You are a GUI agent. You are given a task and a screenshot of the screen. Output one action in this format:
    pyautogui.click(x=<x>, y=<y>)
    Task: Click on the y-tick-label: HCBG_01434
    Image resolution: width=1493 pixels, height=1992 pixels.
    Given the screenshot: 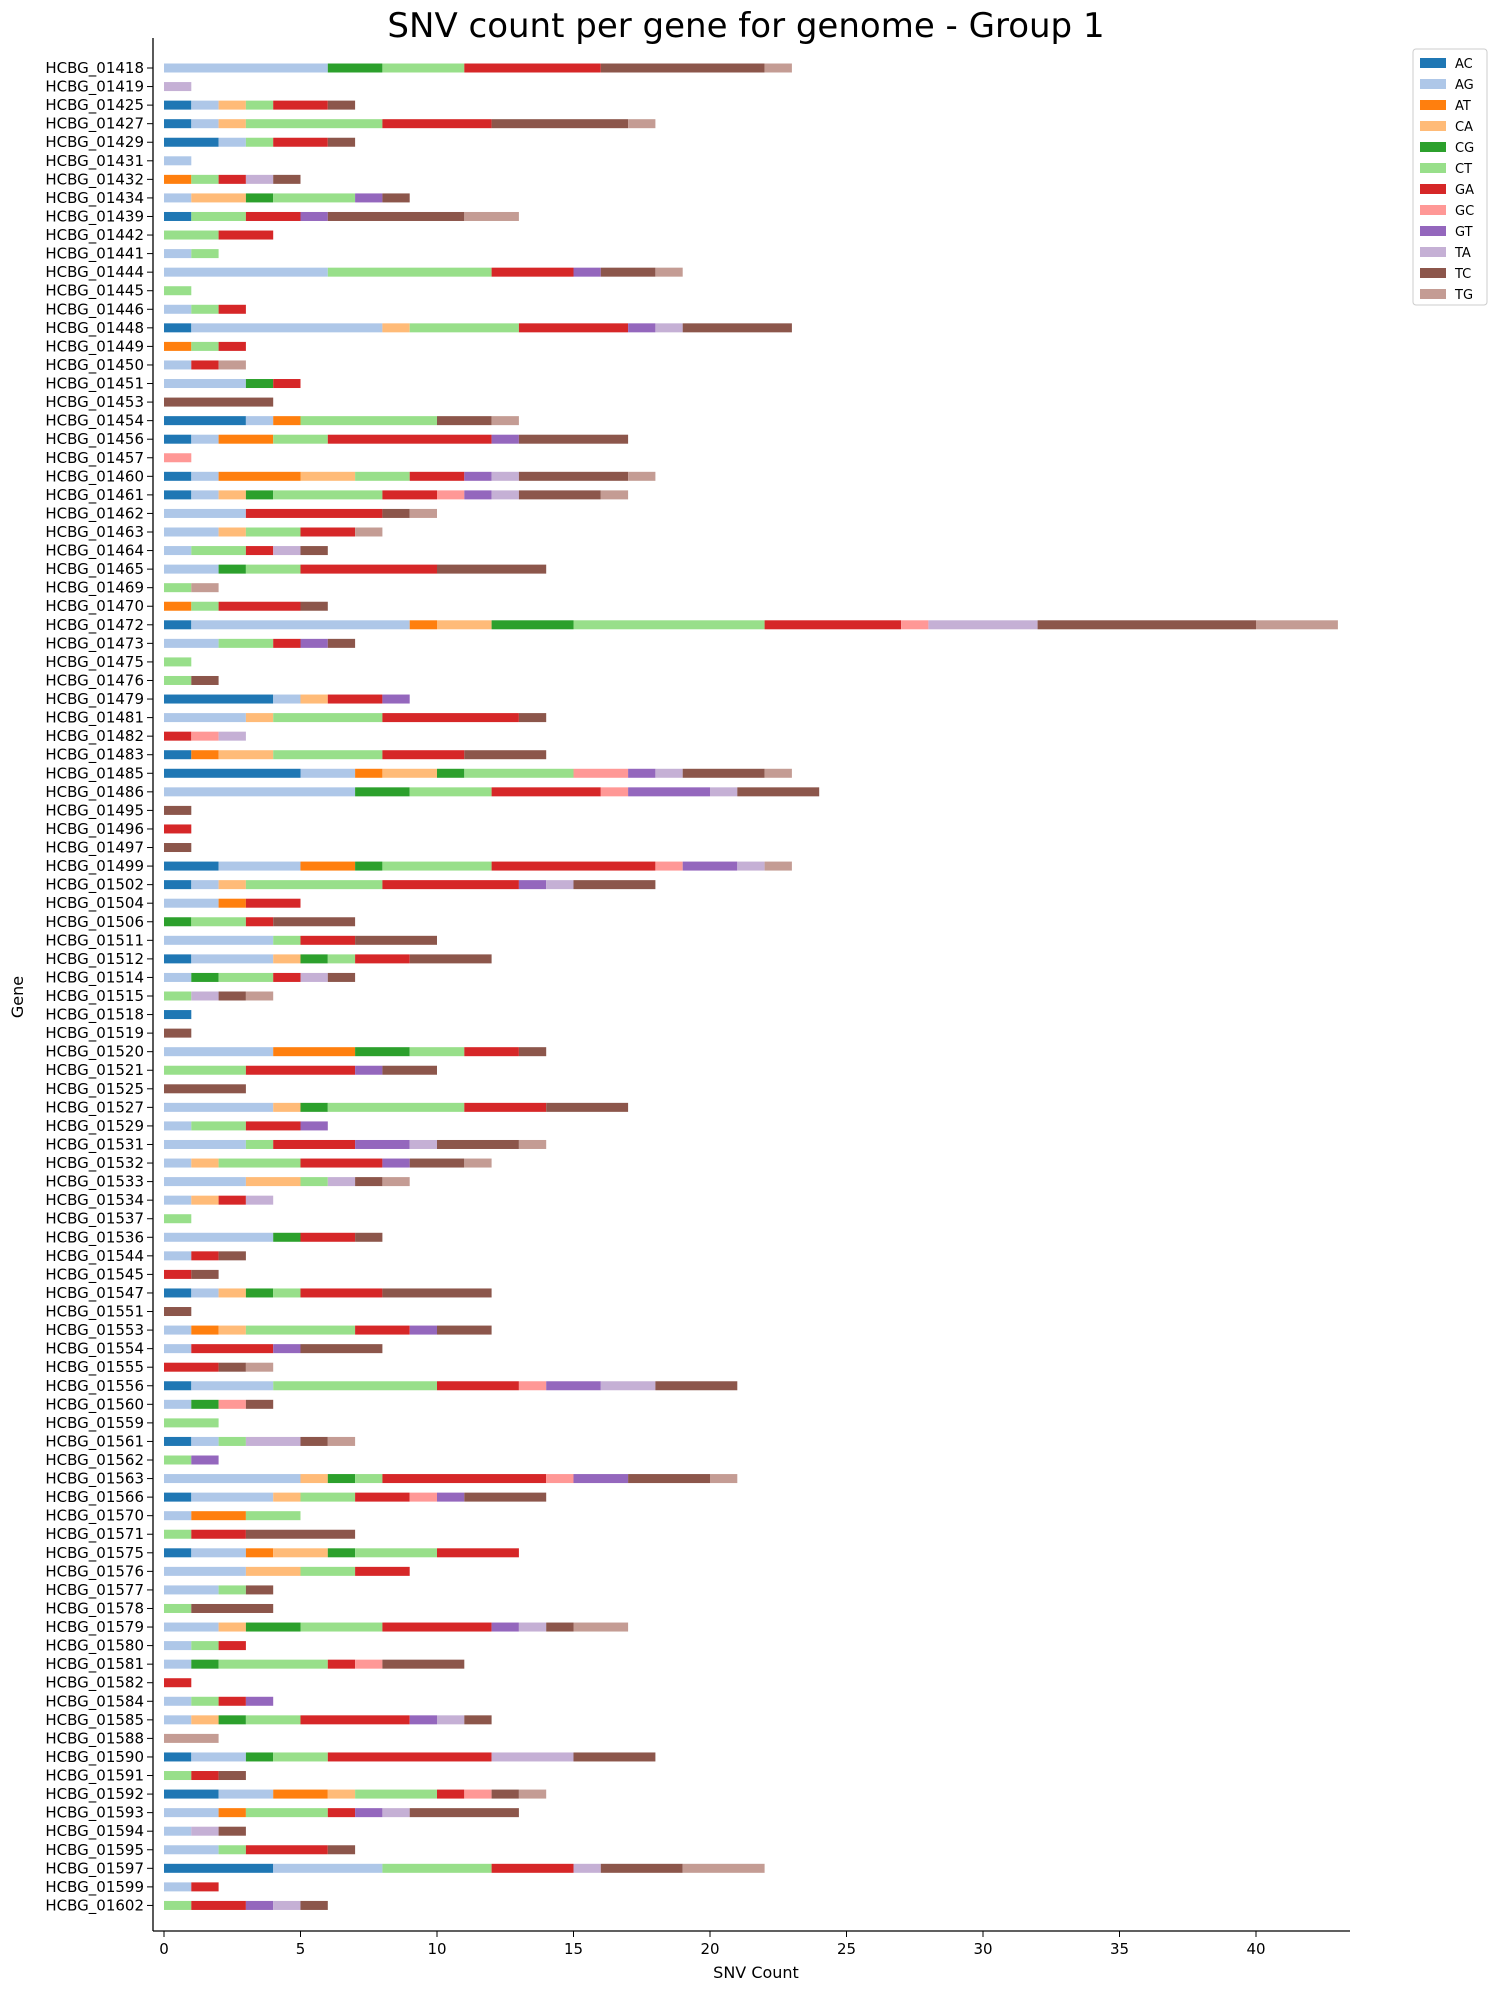 What is the action you would take?
    pyautogui.click(x=94, y=198)
    